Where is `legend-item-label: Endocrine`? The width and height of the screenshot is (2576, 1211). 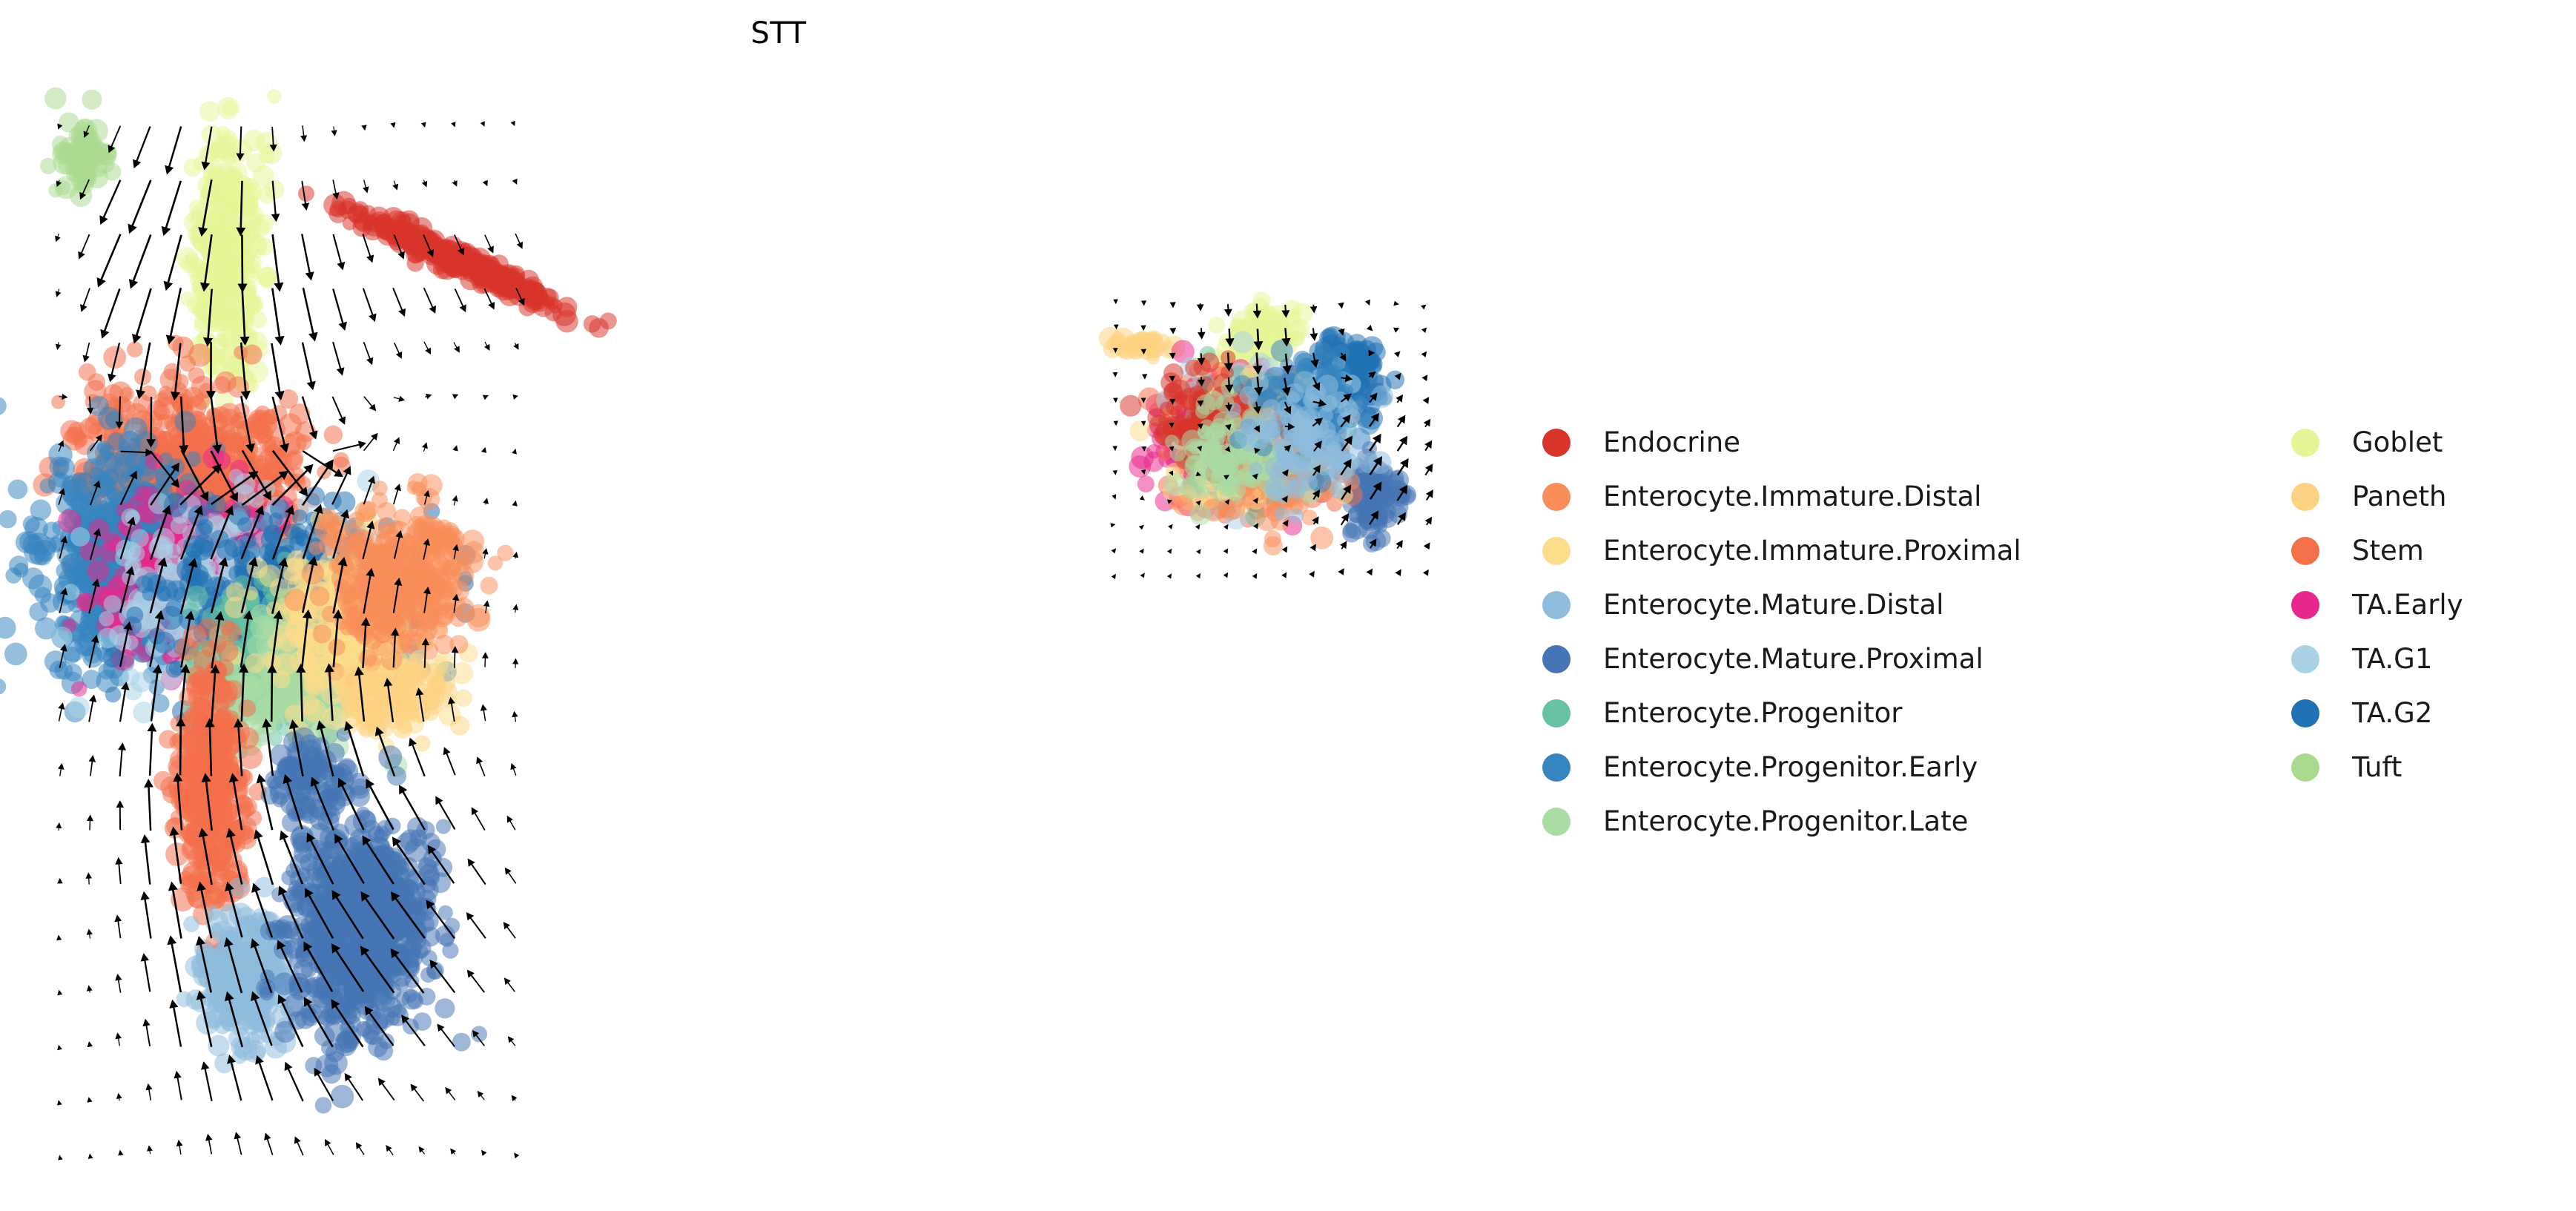
legend-item-label: Endocrine is located at coordinates (1671, 442).